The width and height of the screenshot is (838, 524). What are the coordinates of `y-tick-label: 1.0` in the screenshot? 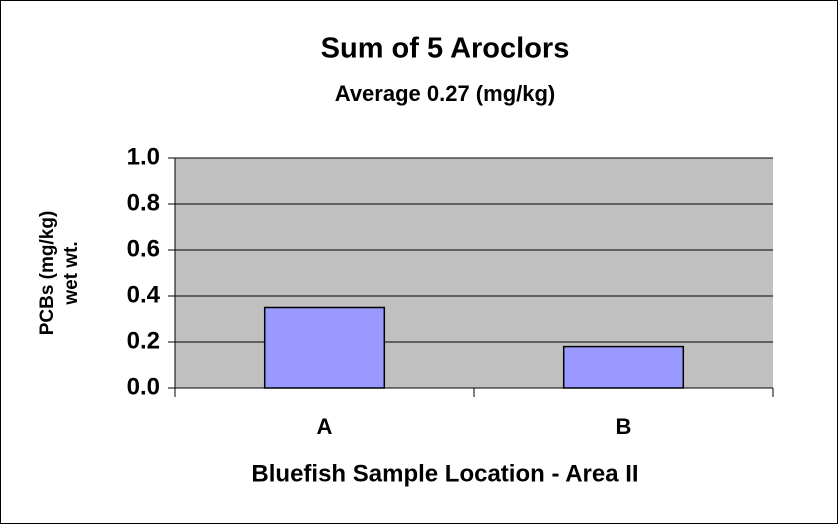 It's located at (143, 156).